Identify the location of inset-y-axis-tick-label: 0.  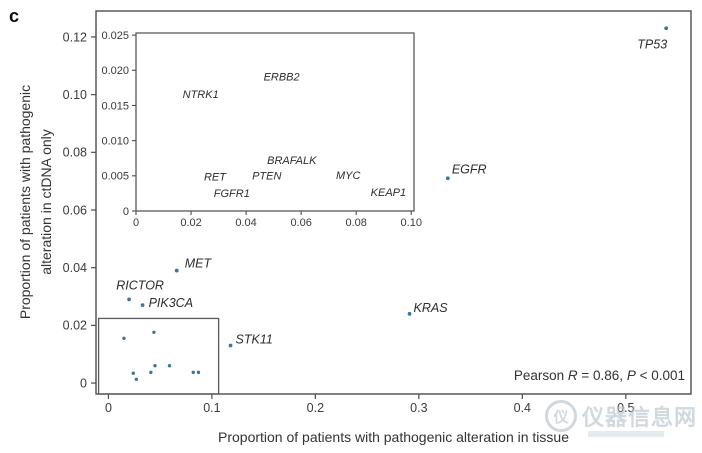
(126, 212).